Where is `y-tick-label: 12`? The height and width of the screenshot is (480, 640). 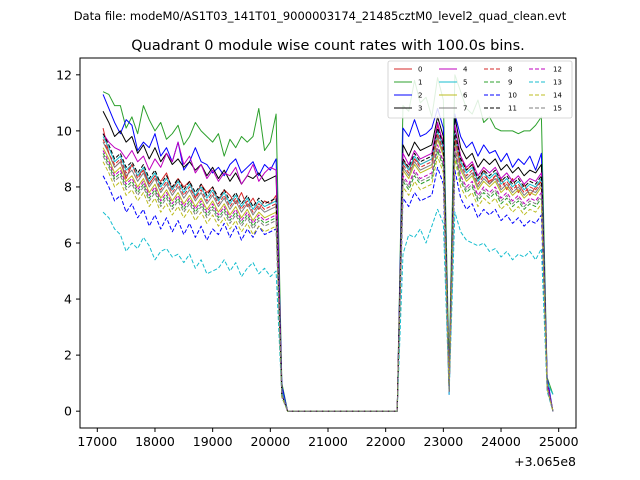
y-tick-label: 12 is located at coordinates (64, 74).